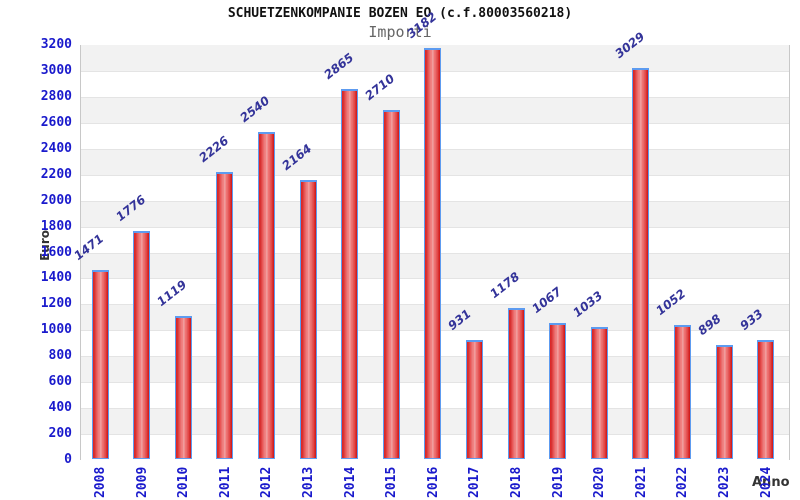  What do you see at coordinates (184, 482) in the screenshot?
I see `x-axis-tick-label: 2010` at bounding box center [184, 482].